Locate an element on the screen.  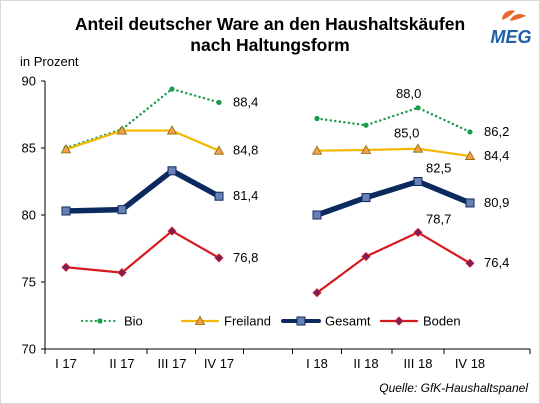
data-label-bio: 86,2 is located at coordinates (496, 131).